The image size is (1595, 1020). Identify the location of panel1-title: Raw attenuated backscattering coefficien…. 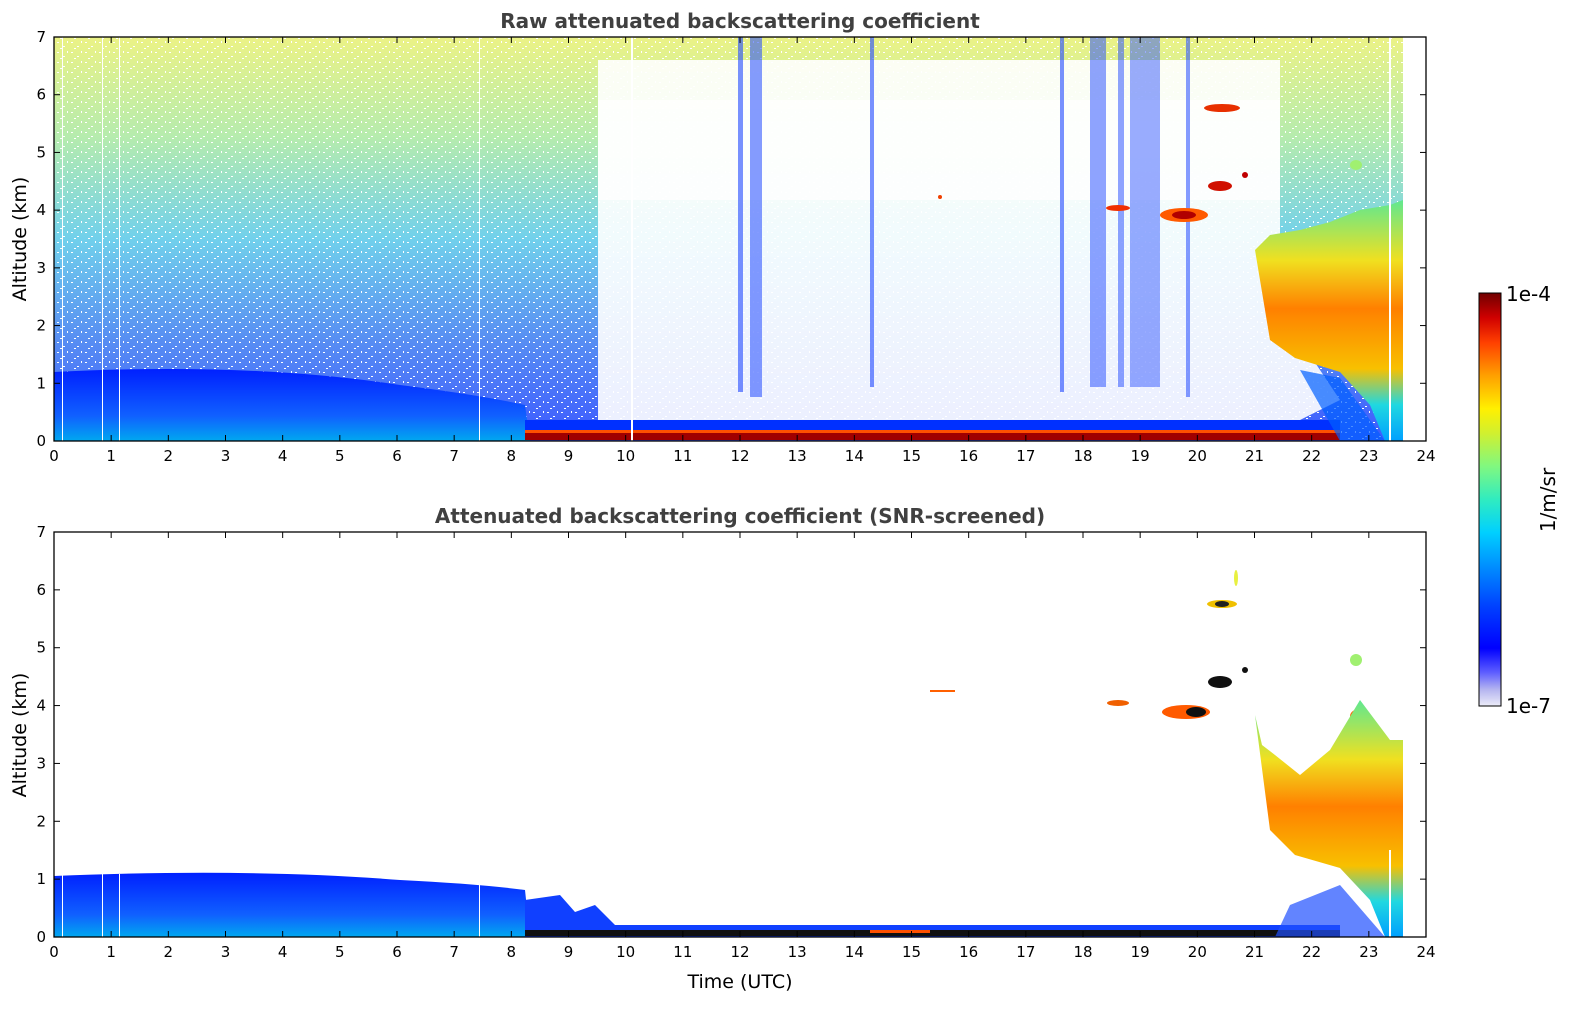
(740, 21).